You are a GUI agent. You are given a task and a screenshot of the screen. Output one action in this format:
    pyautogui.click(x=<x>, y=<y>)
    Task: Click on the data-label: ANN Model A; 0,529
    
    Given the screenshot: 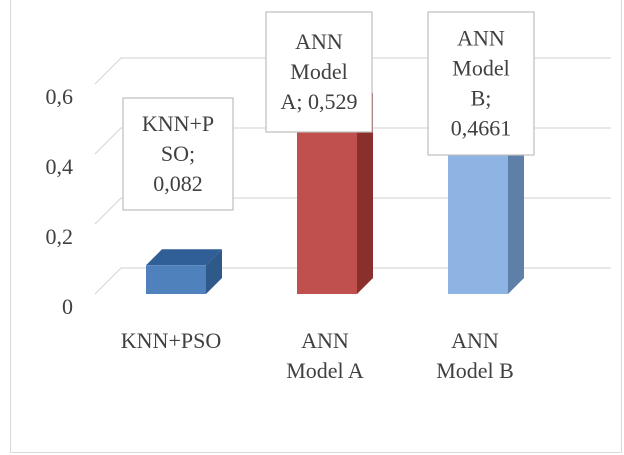 What is the action you would take?
    pyautogui.click(x=319, y=71)
    